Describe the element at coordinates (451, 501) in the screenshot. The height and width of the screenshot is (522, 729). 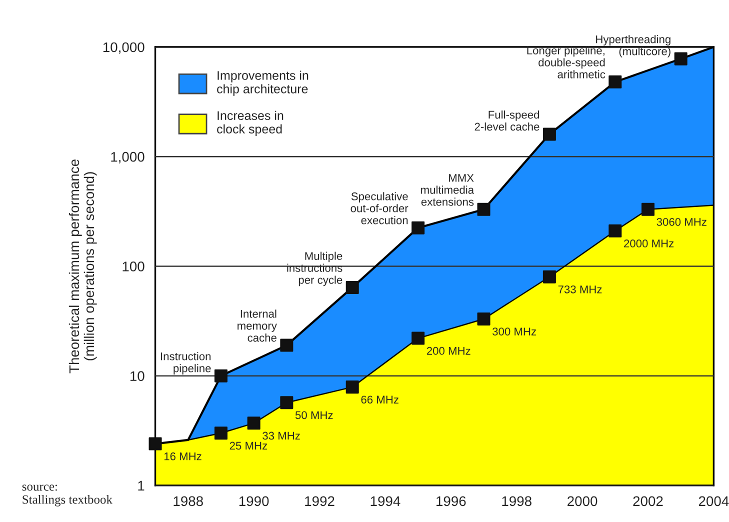
I see `x-tick-label: 1996` at that location.